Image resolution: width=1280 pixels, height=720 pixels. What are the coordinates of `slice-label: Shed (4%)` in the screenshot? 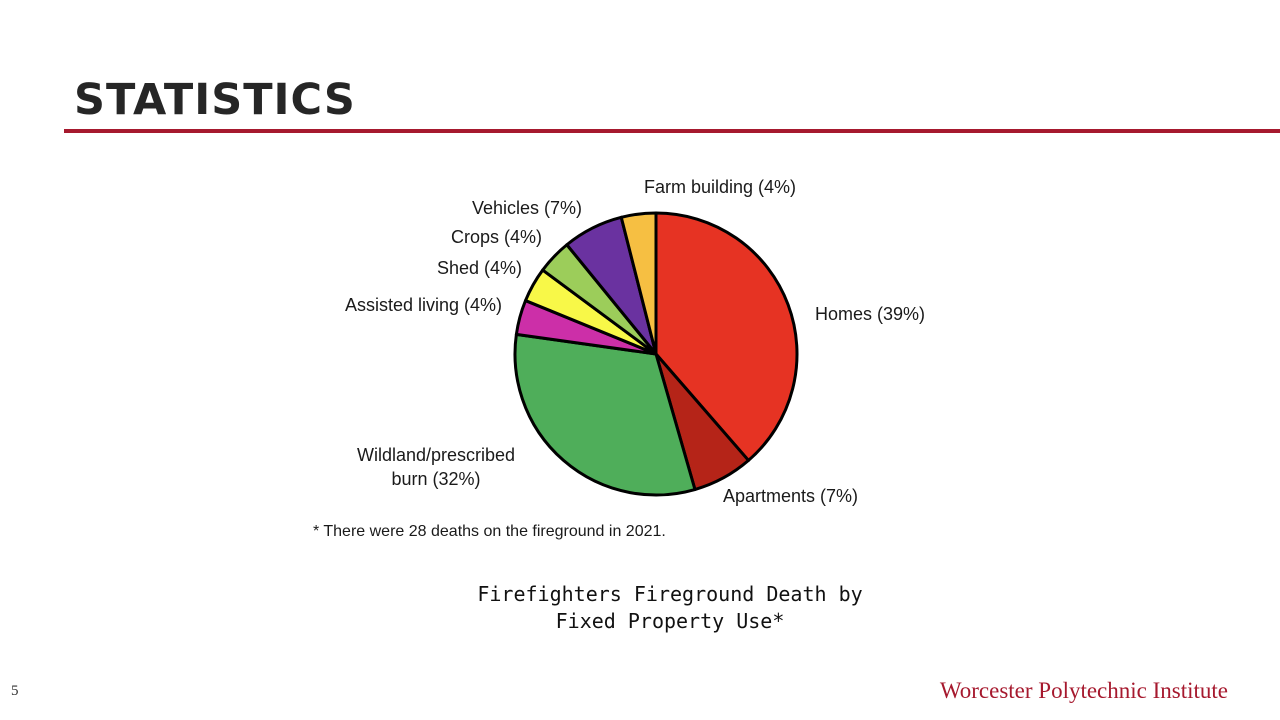 It's located at (479, 268).